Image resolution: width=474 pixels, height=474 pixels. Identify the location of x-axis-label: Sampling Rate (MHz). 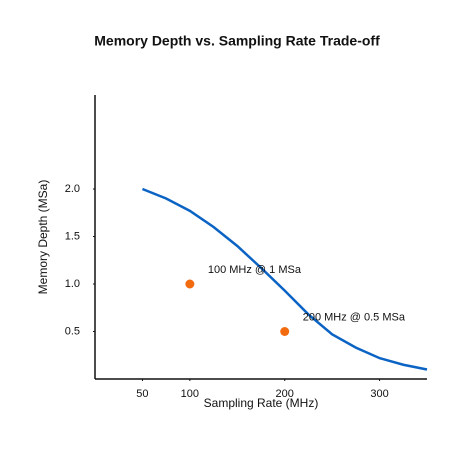
(261, 403).